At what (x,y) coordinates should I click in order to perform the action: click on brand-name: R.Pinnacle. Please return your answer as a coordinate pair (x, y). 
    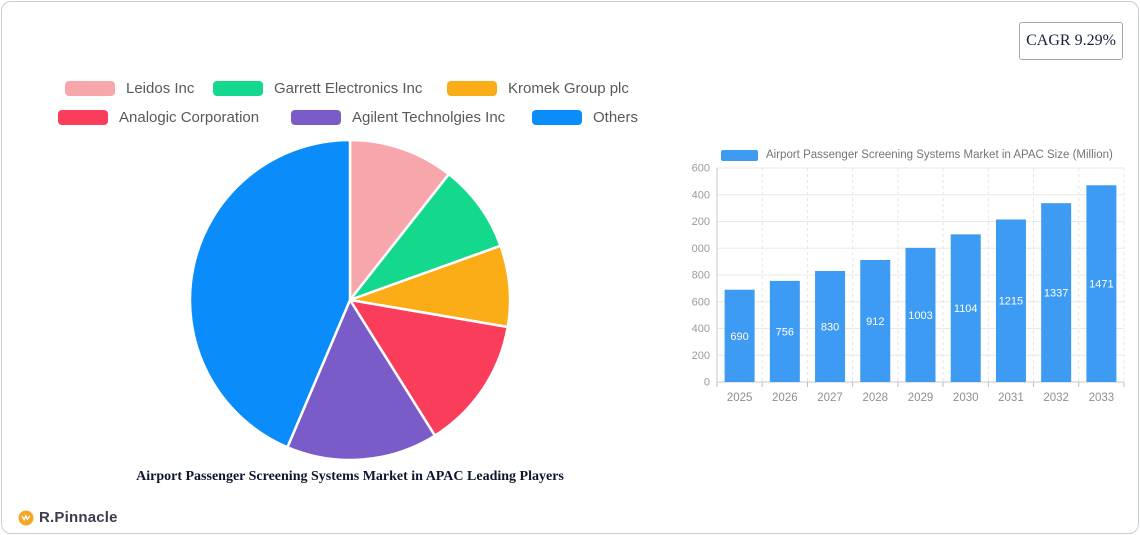
    Looking at the image, I should click on (78, 517).